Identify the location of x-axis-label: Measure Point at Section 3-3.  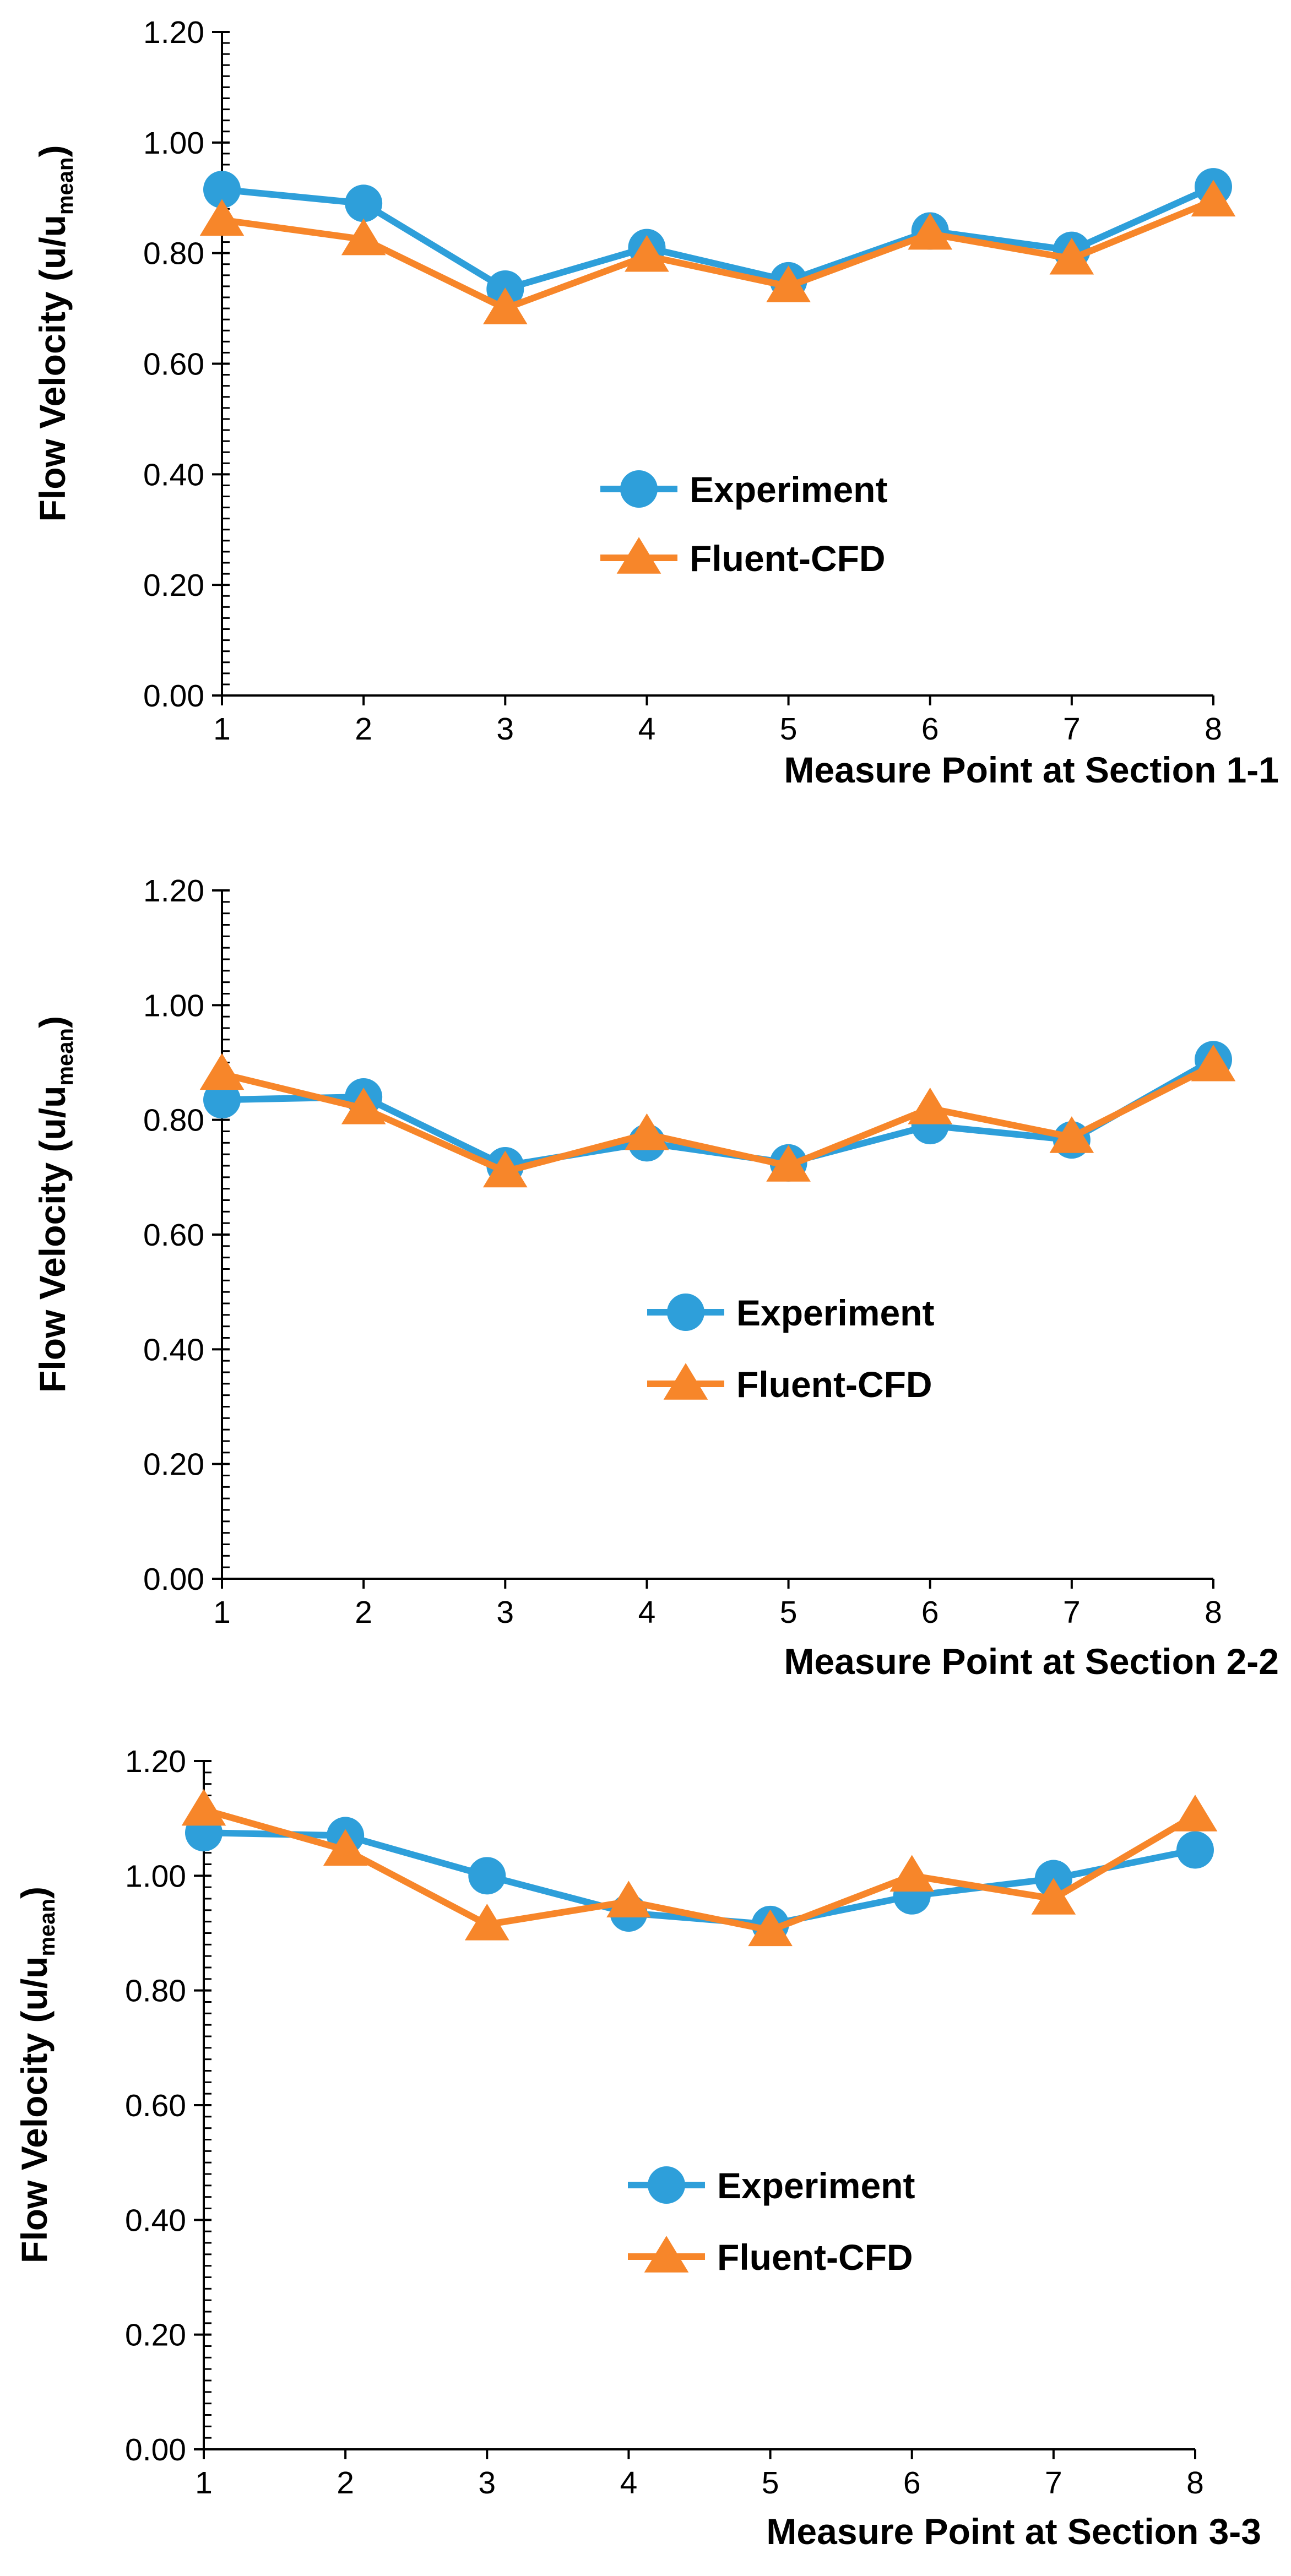
(1013, 2531).